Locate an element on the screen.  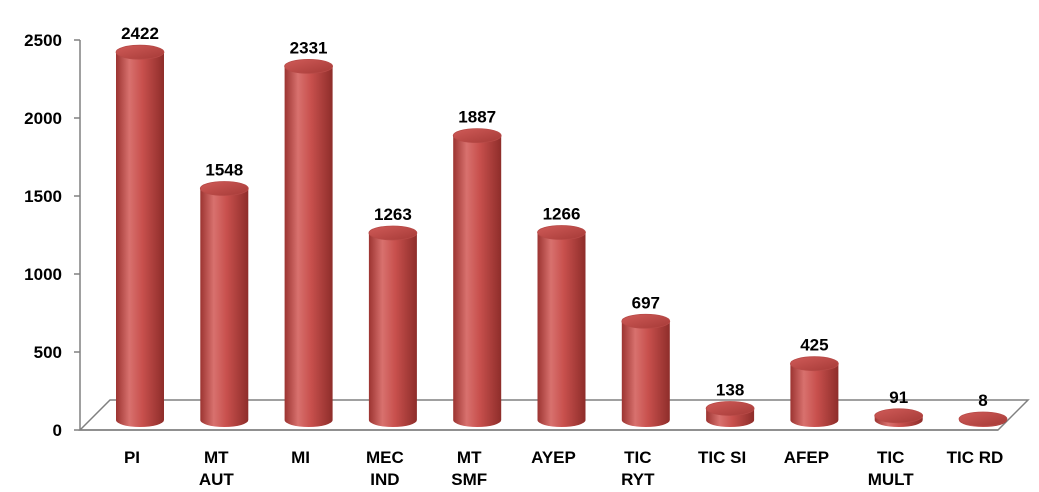
x-tick-label-line: IND is located at coordinates (384, 479).